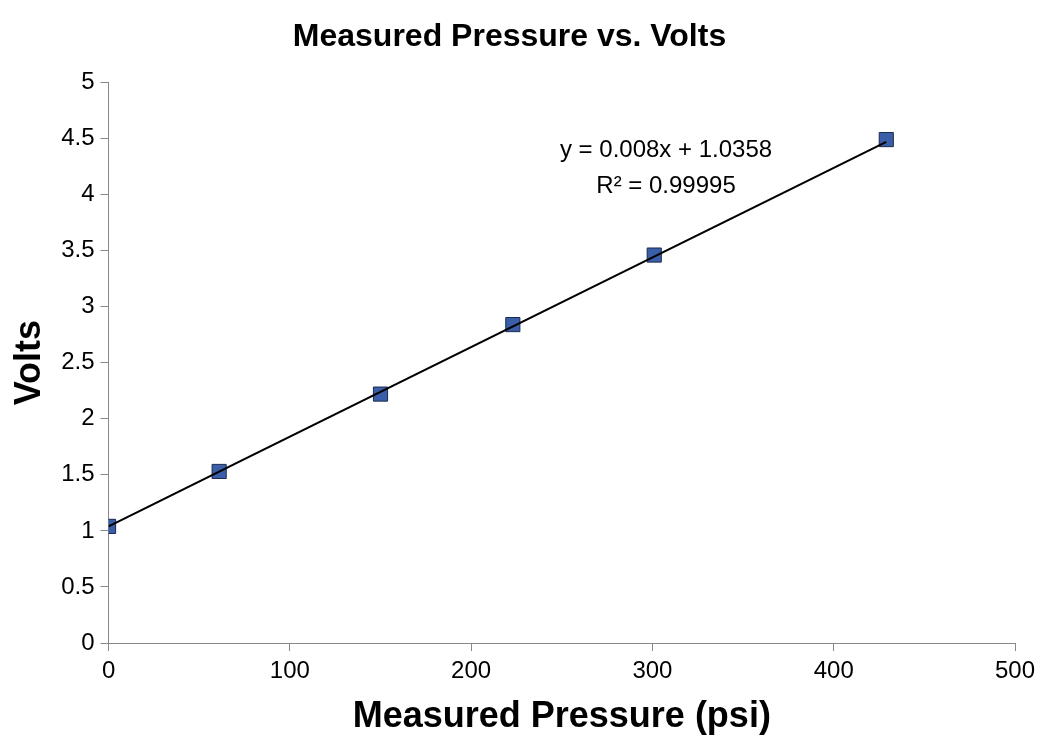 The height and width of the screenshot is (751, 1045). Describe the element at coordinates (78, 249) in the screenshot. I see `y-tick-label: 3.5` at that location.